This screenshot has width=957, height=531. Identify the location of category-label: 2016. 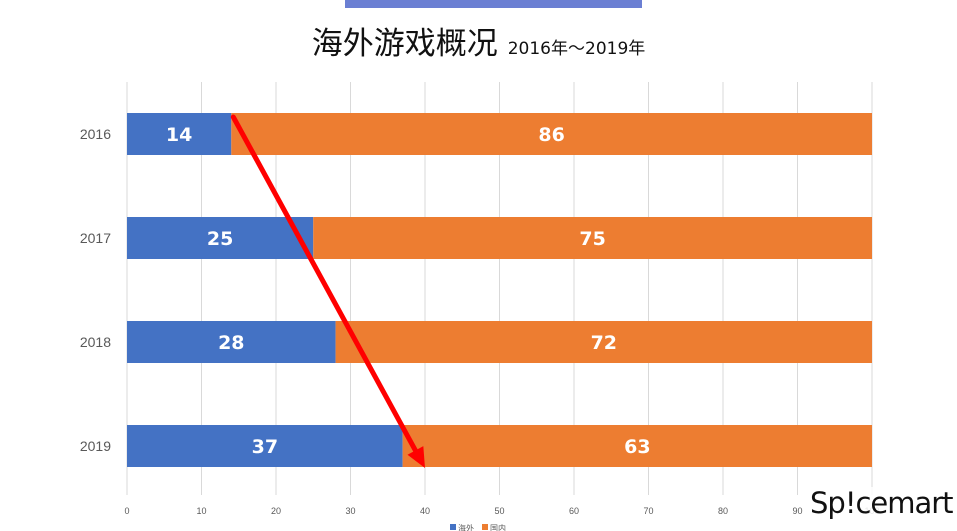
(95, 134).